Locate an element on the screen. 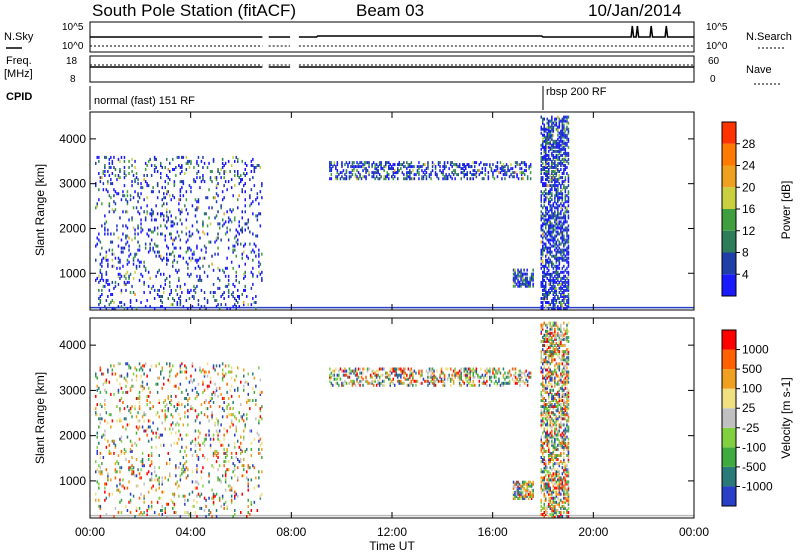  freq-label-line2: [MHz] is located at coordinates (18, 74).